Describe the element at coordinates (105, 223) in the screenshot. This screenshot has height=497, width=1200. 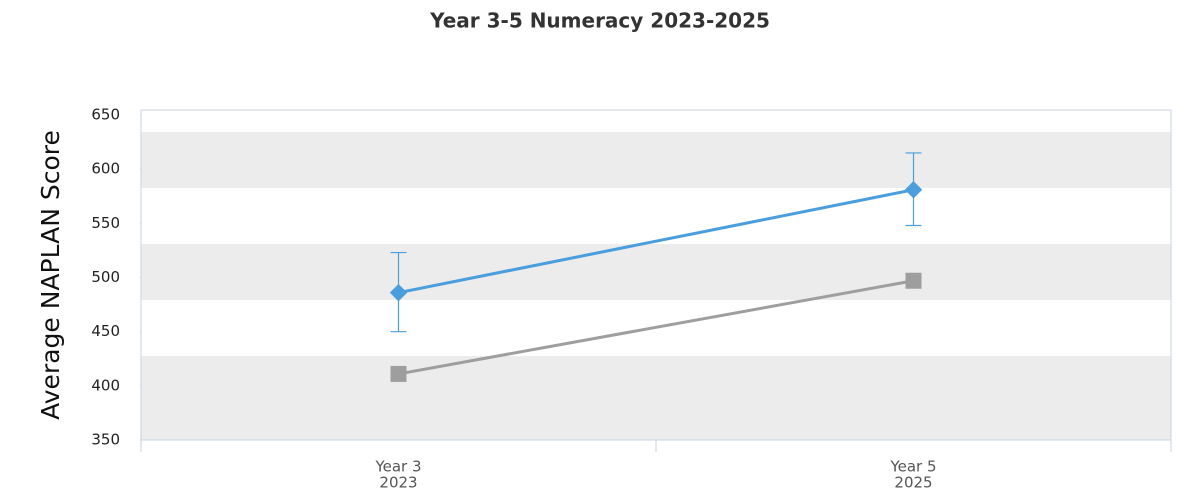
I see `y-tick-label: 550` at that location.